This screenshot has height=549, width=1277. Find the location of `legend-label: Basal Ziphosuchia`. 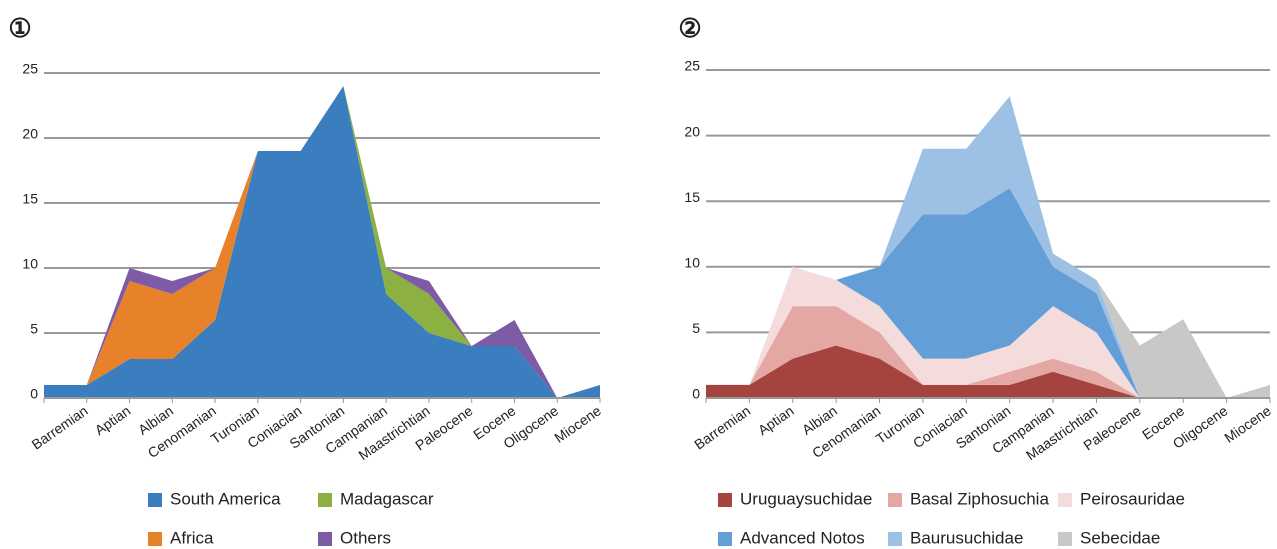

legend-label: Basal Ziphosuchia is located at coordinates (979, 498).